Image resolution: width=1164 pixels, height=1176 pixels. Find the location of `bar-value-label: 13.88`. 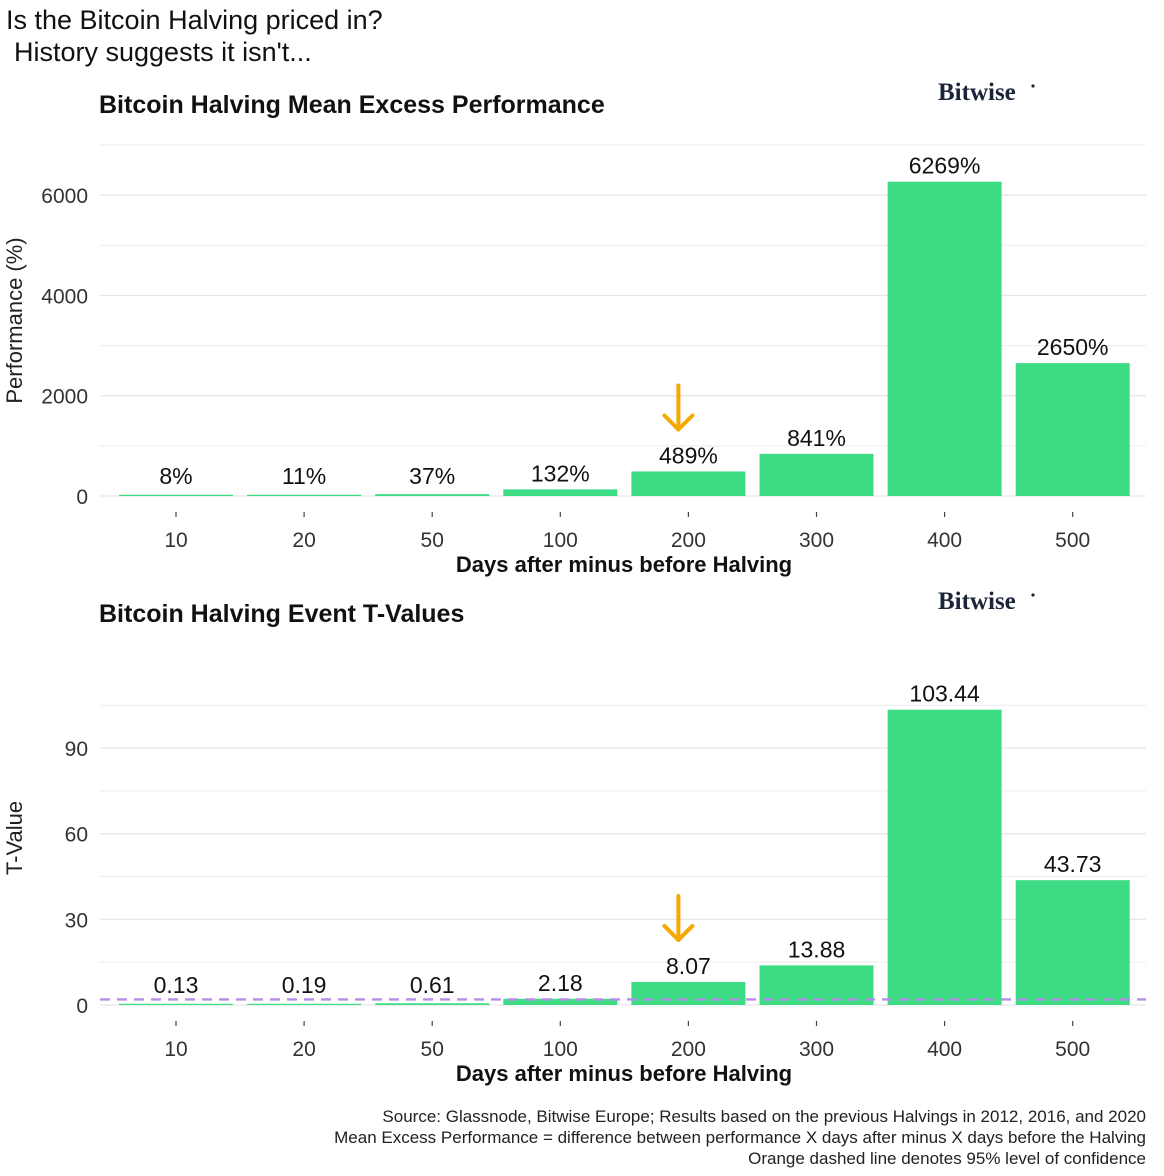

bar-value-label: 13.88 is located at coordinates (817, 949).